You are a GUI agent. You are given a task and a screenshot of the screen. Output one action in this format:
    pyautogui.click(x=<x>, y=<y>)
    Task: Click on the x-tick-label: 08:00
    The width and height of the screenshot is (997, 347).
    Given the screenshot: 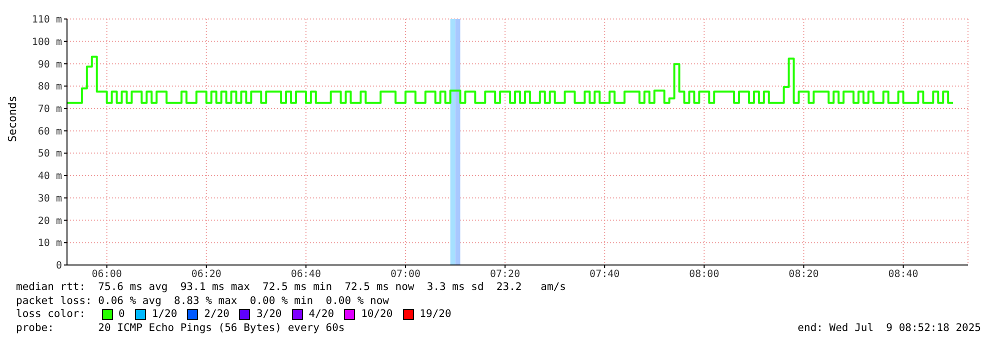 What is the action you would take?
    pyautogui.click(x=704, y=274)
    